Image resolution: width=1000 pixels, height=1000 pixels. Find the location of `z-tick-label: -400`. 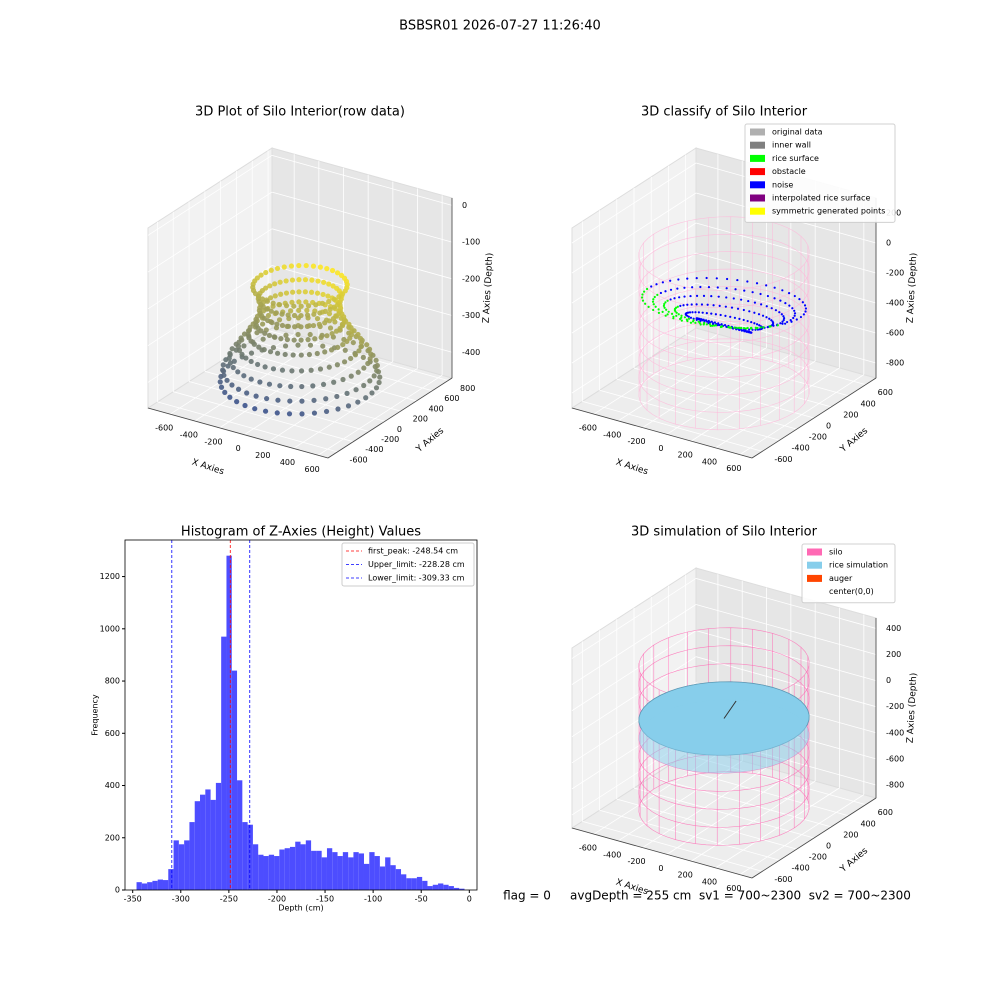

z-tick-label: -400 is located at coordinates (895, 303).